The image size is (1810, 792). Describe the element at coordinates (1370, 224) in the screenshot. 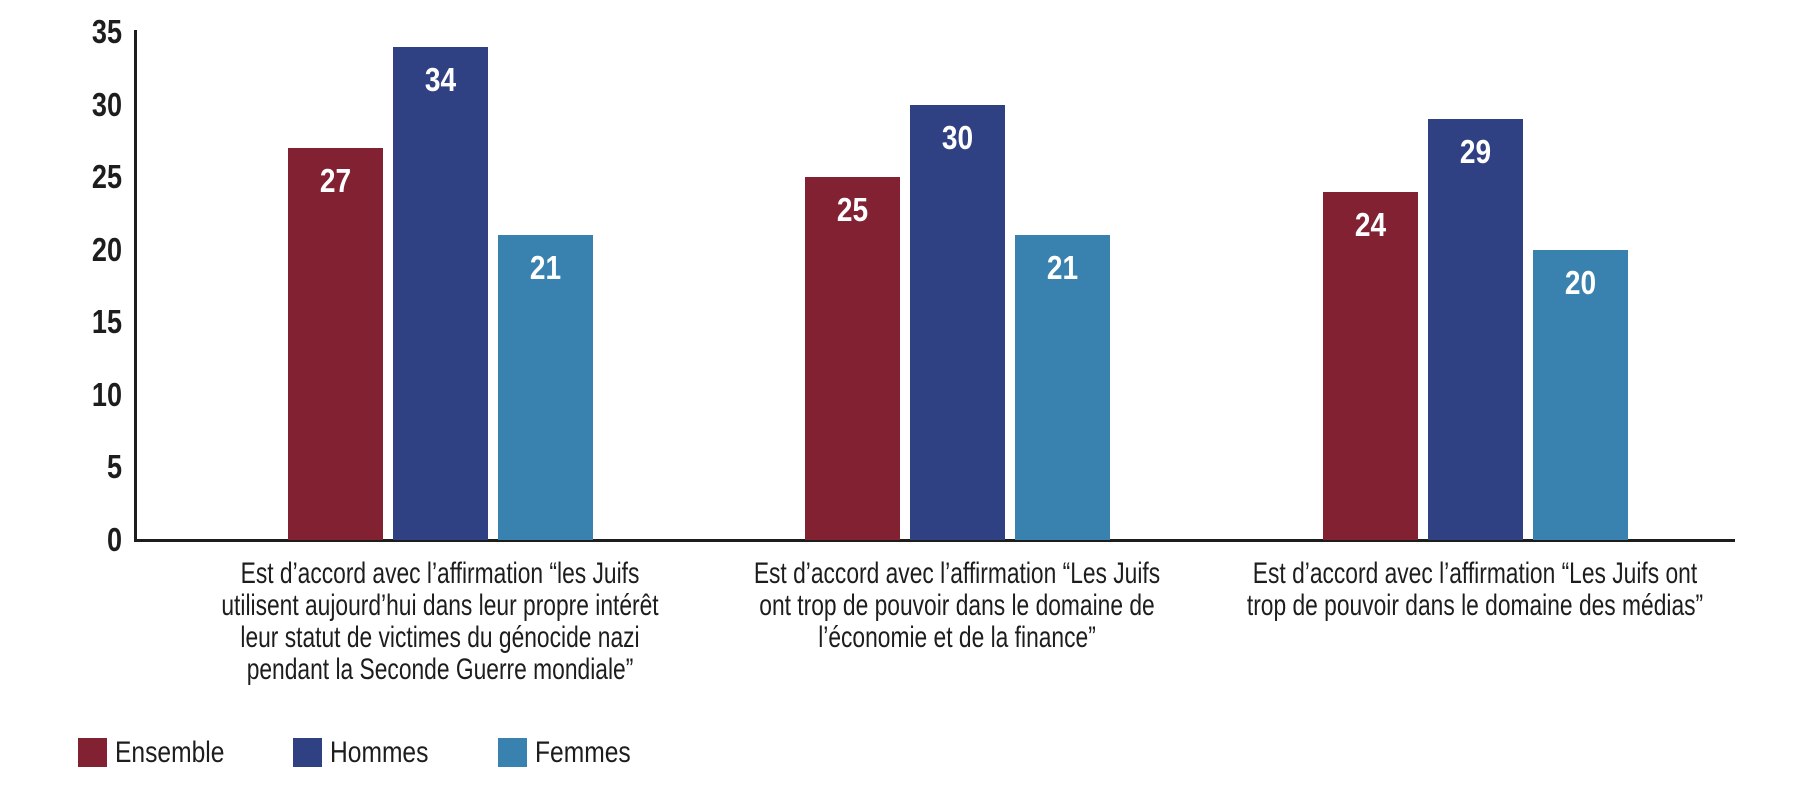

I see `bar-value-label: 24` at that location.